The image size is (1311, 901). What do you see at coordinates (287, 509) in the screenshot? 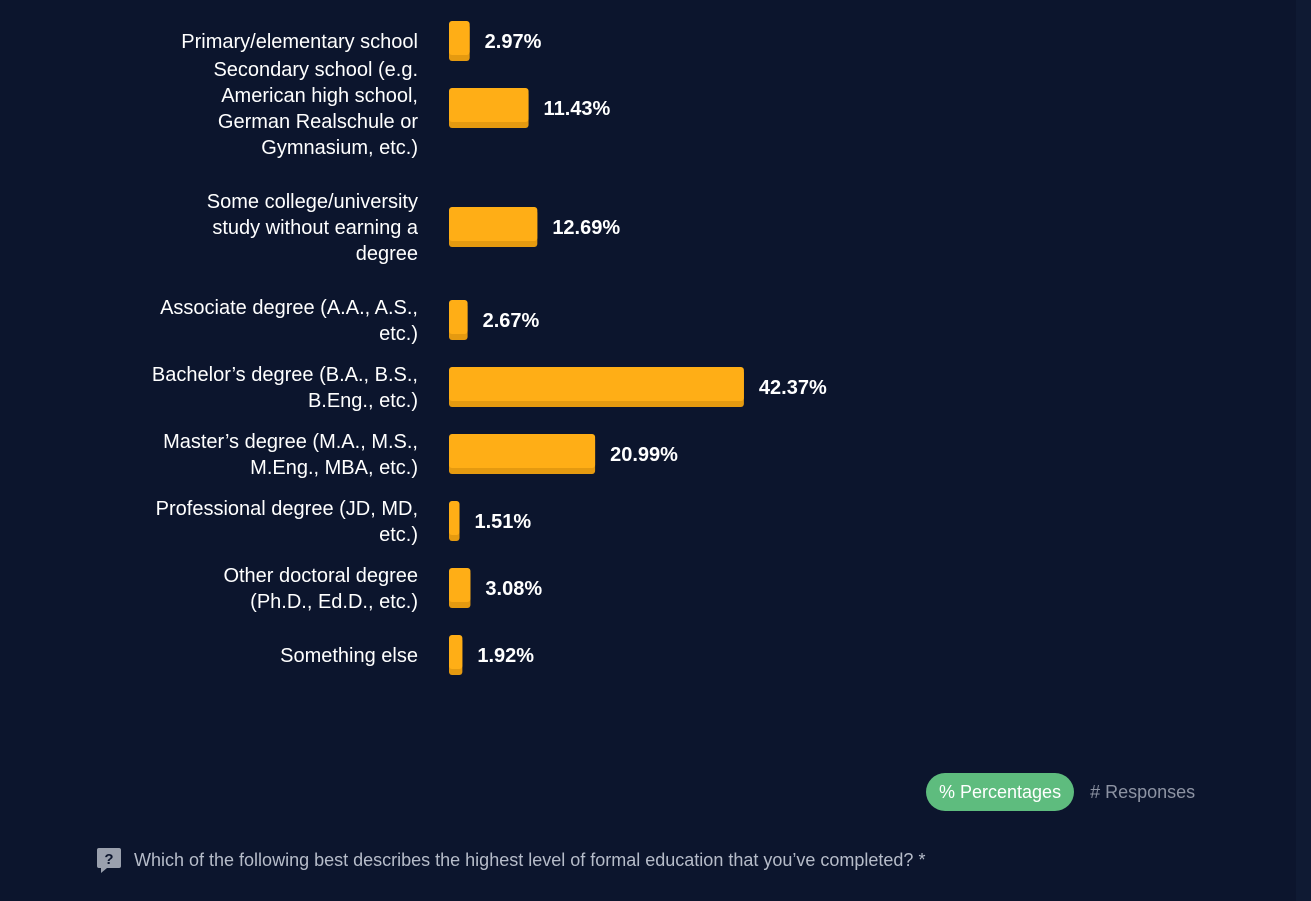
I see `category-label-line: Professional degree (JD, MD,` at bounding box center [287, 509].